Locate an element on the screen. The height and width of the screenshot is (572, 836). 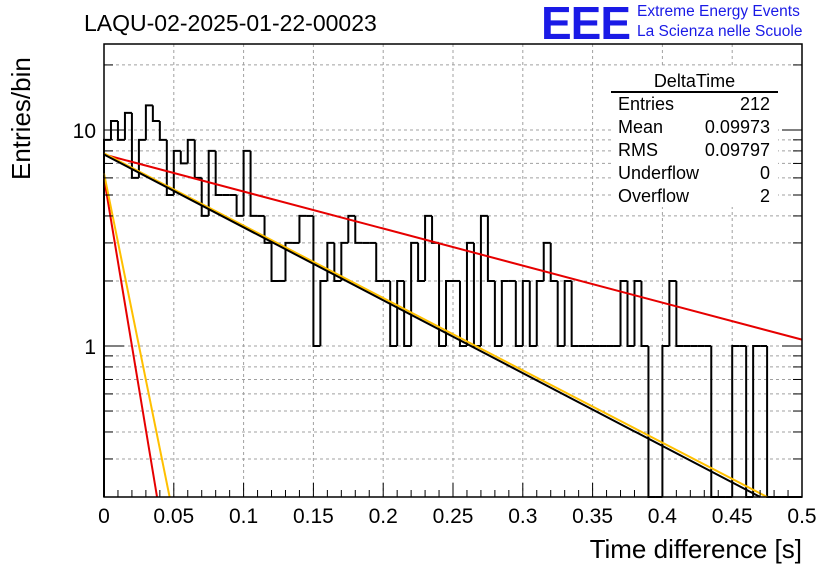
fit-line-red is located at coordinates (131, 337).